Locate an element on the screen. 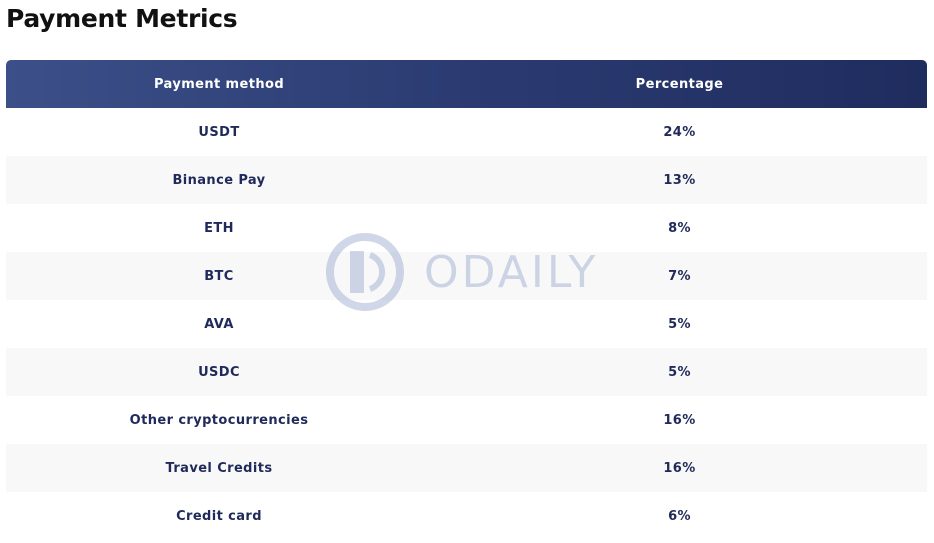  payment-method-cell: Travel Credits is located at coordinates (219, 468).